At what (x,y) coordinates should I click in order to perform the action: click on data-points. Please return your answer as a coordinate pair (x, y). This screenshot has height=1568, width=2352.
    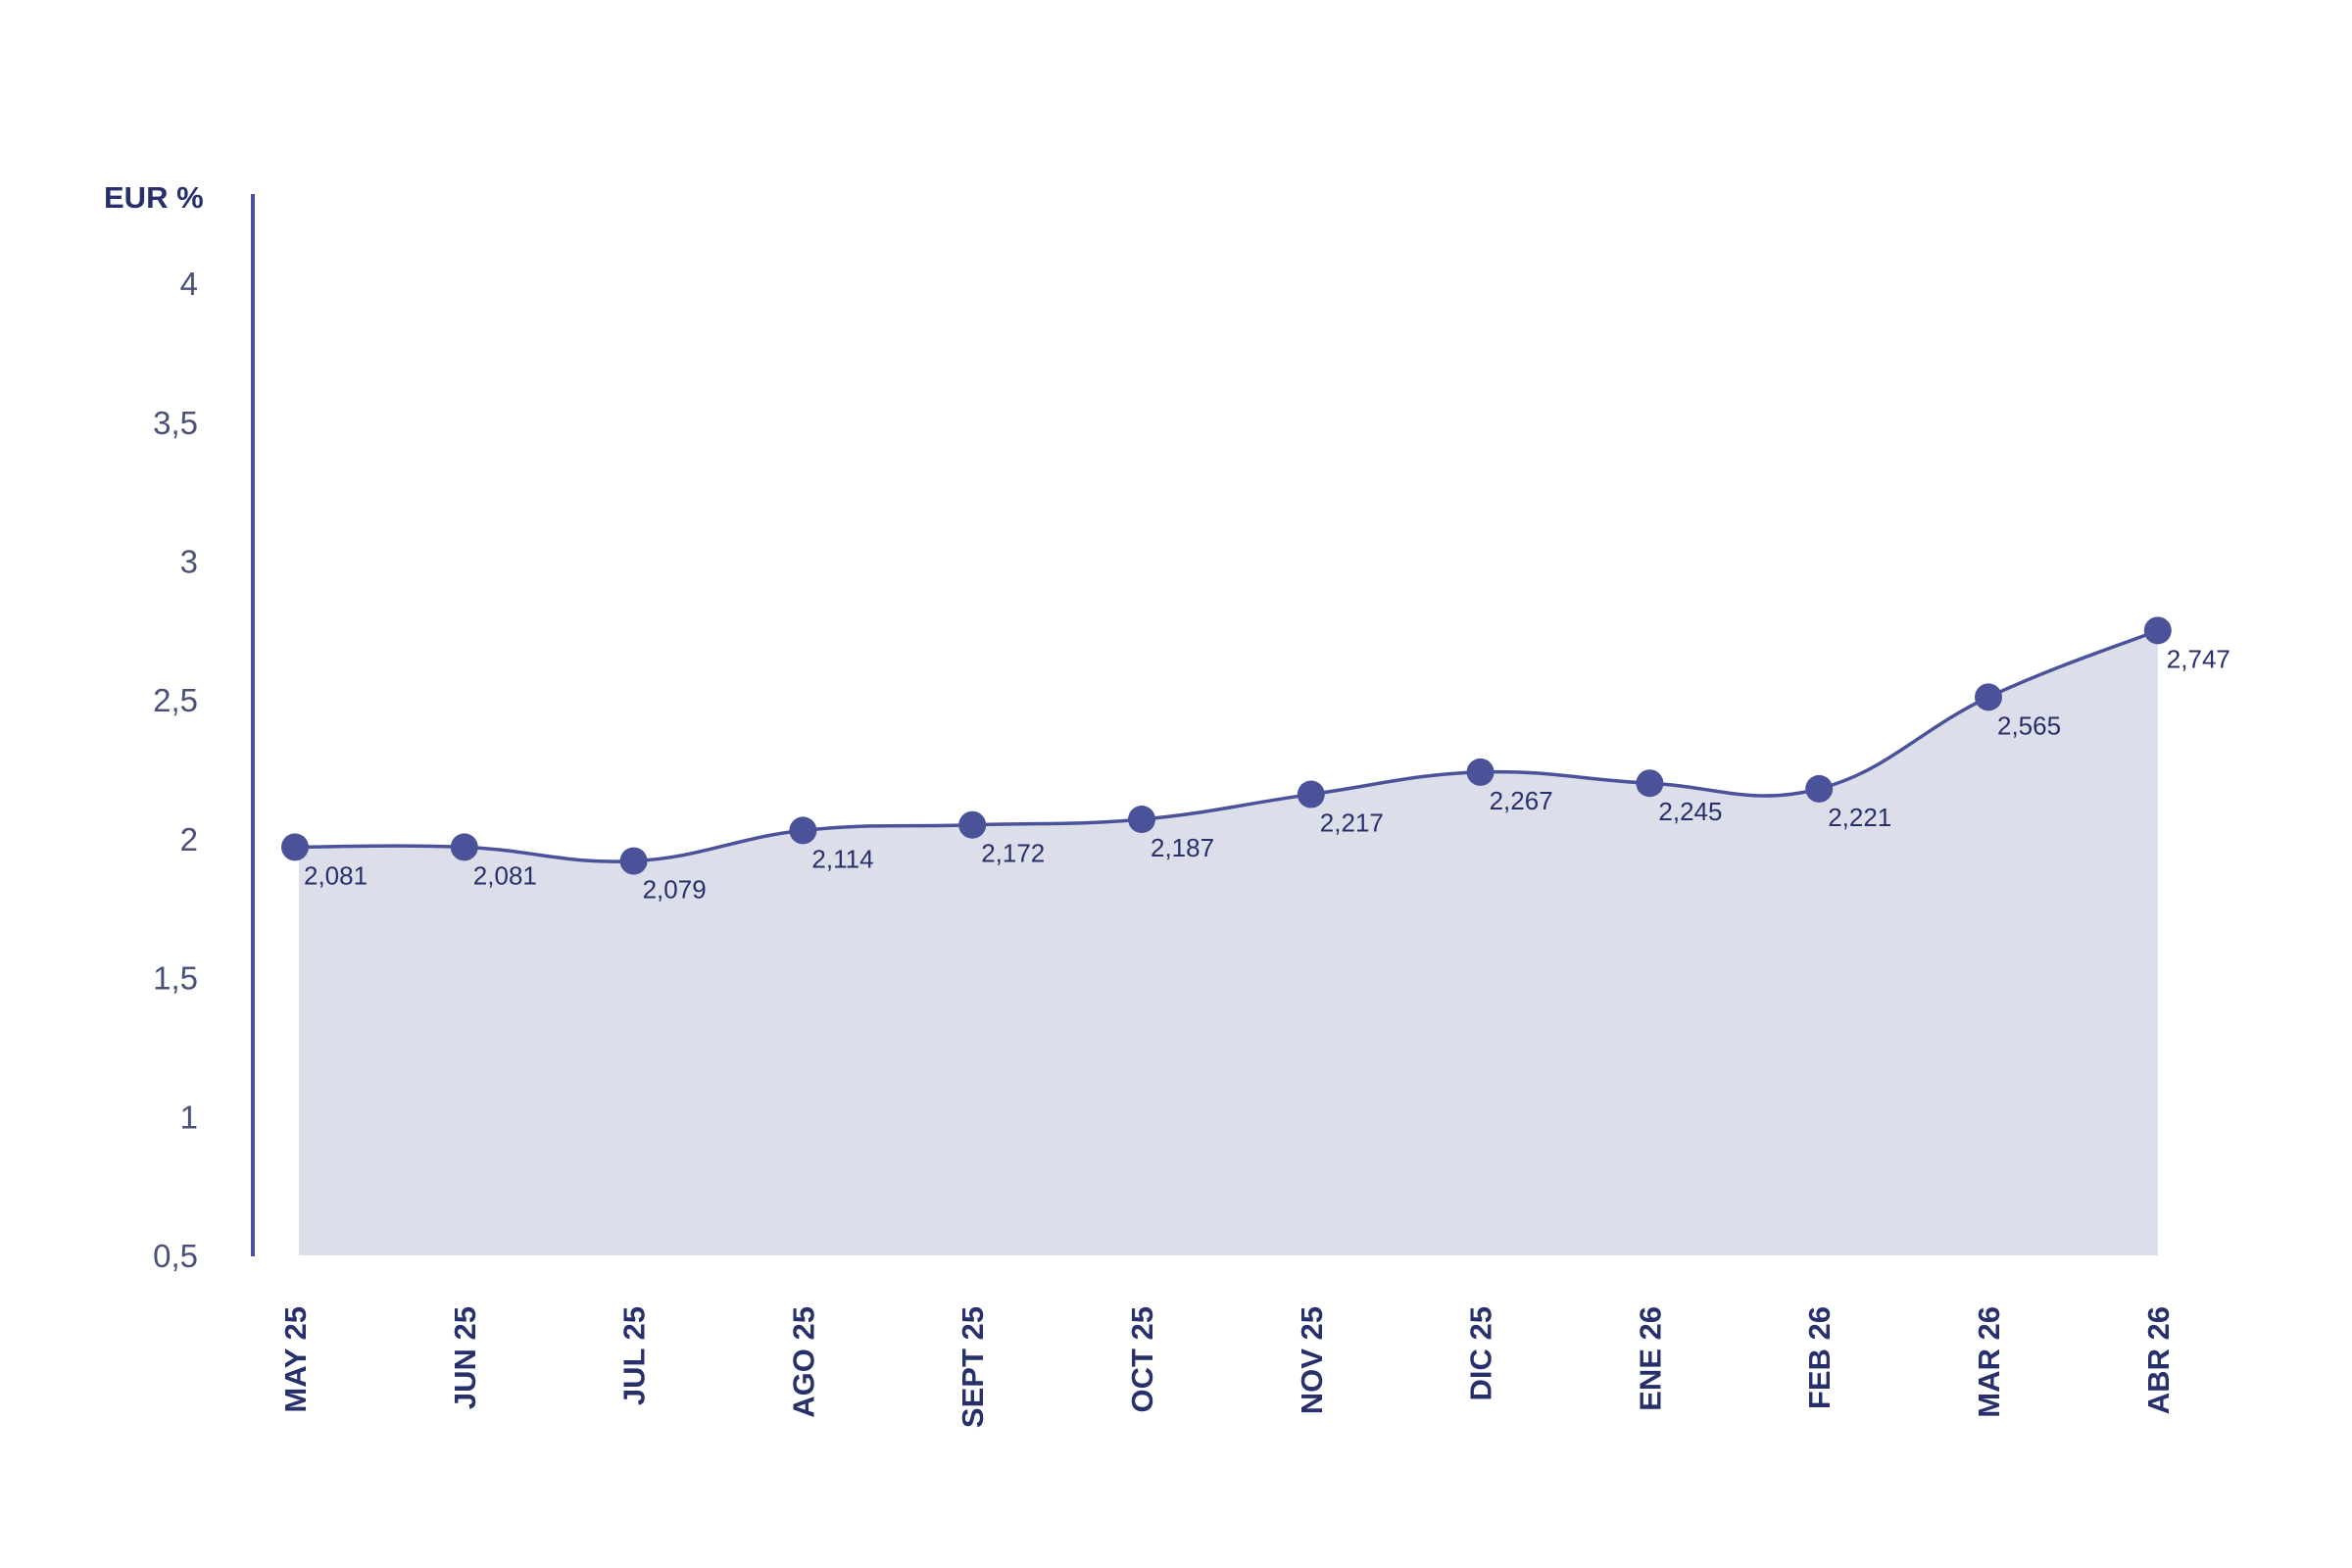
    Looking at the image, I should click on (1226, 745).